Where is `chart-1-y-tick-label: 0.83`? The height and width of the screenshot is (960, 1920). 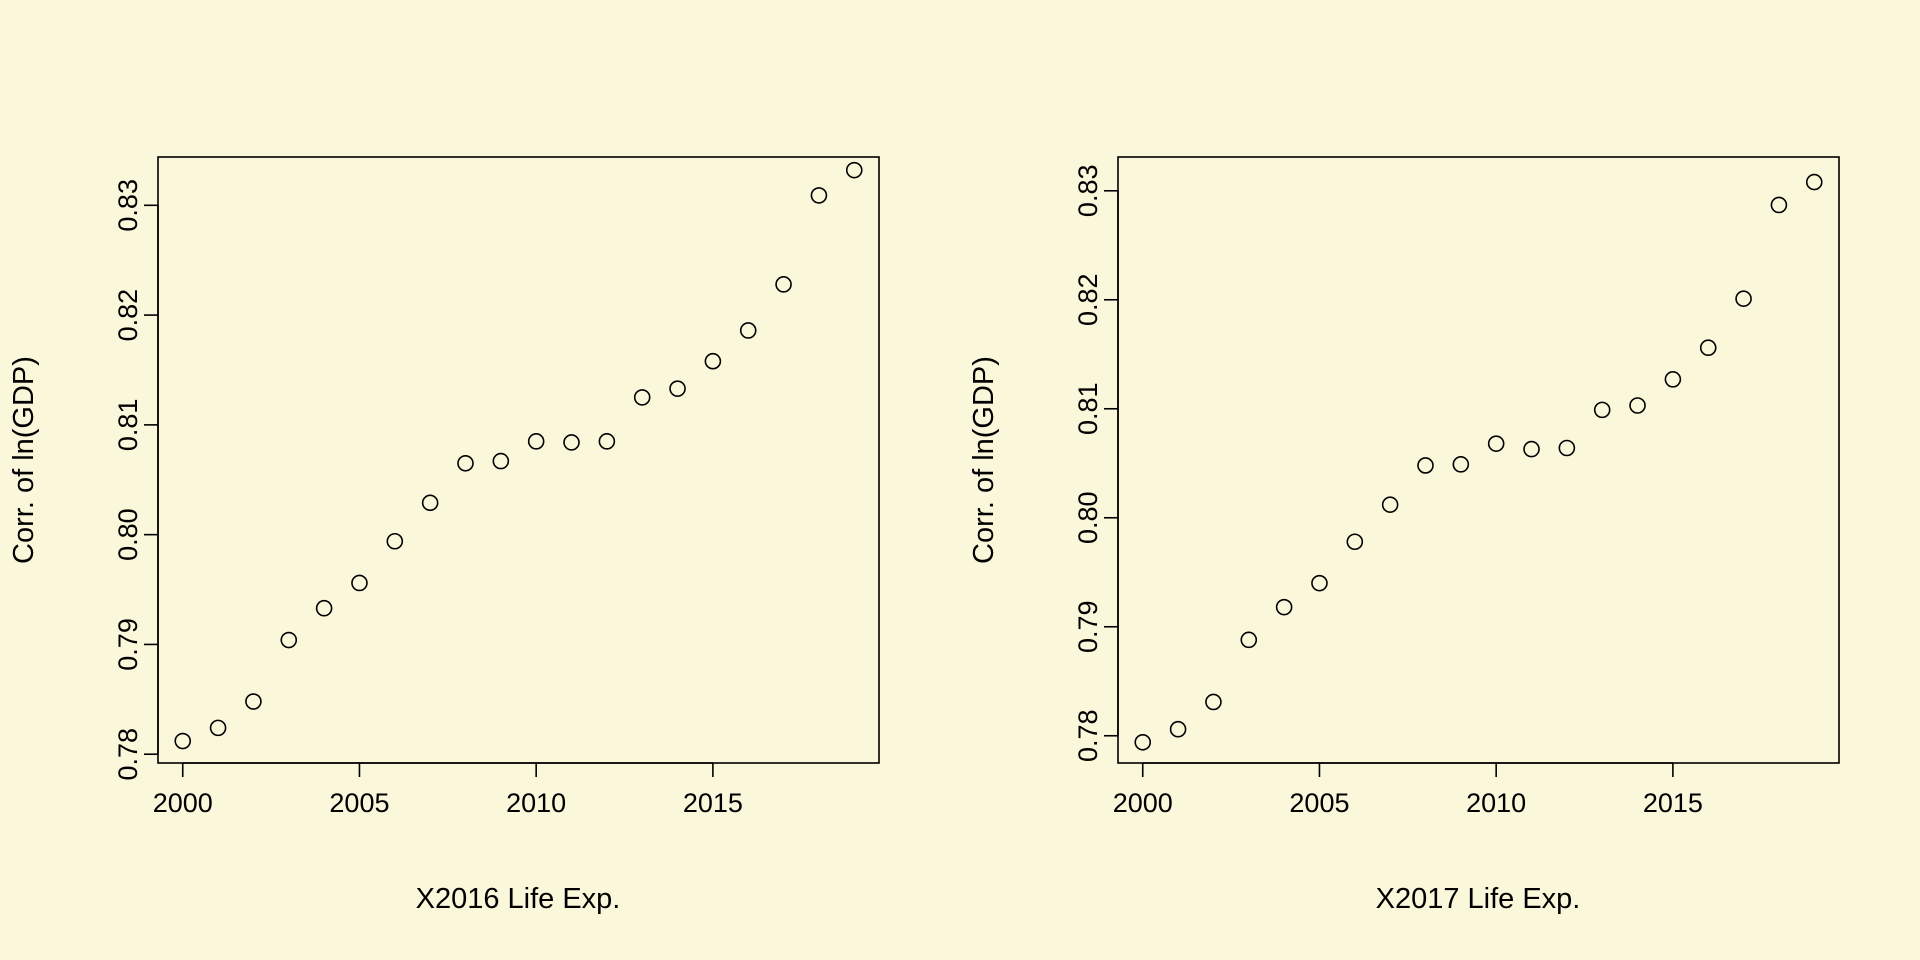
chart-1-y-tick-label: 0.83 is located at coordinates (128, 205).